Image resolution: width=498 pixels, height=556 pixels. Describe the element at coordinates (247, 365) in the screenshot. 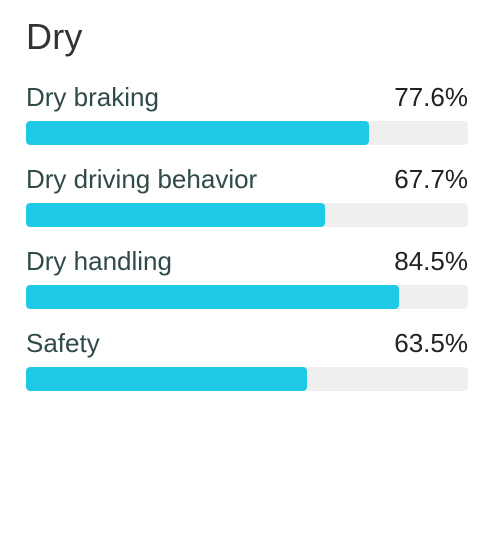

I see `metric-safety: Safety 63.5%` at that location.